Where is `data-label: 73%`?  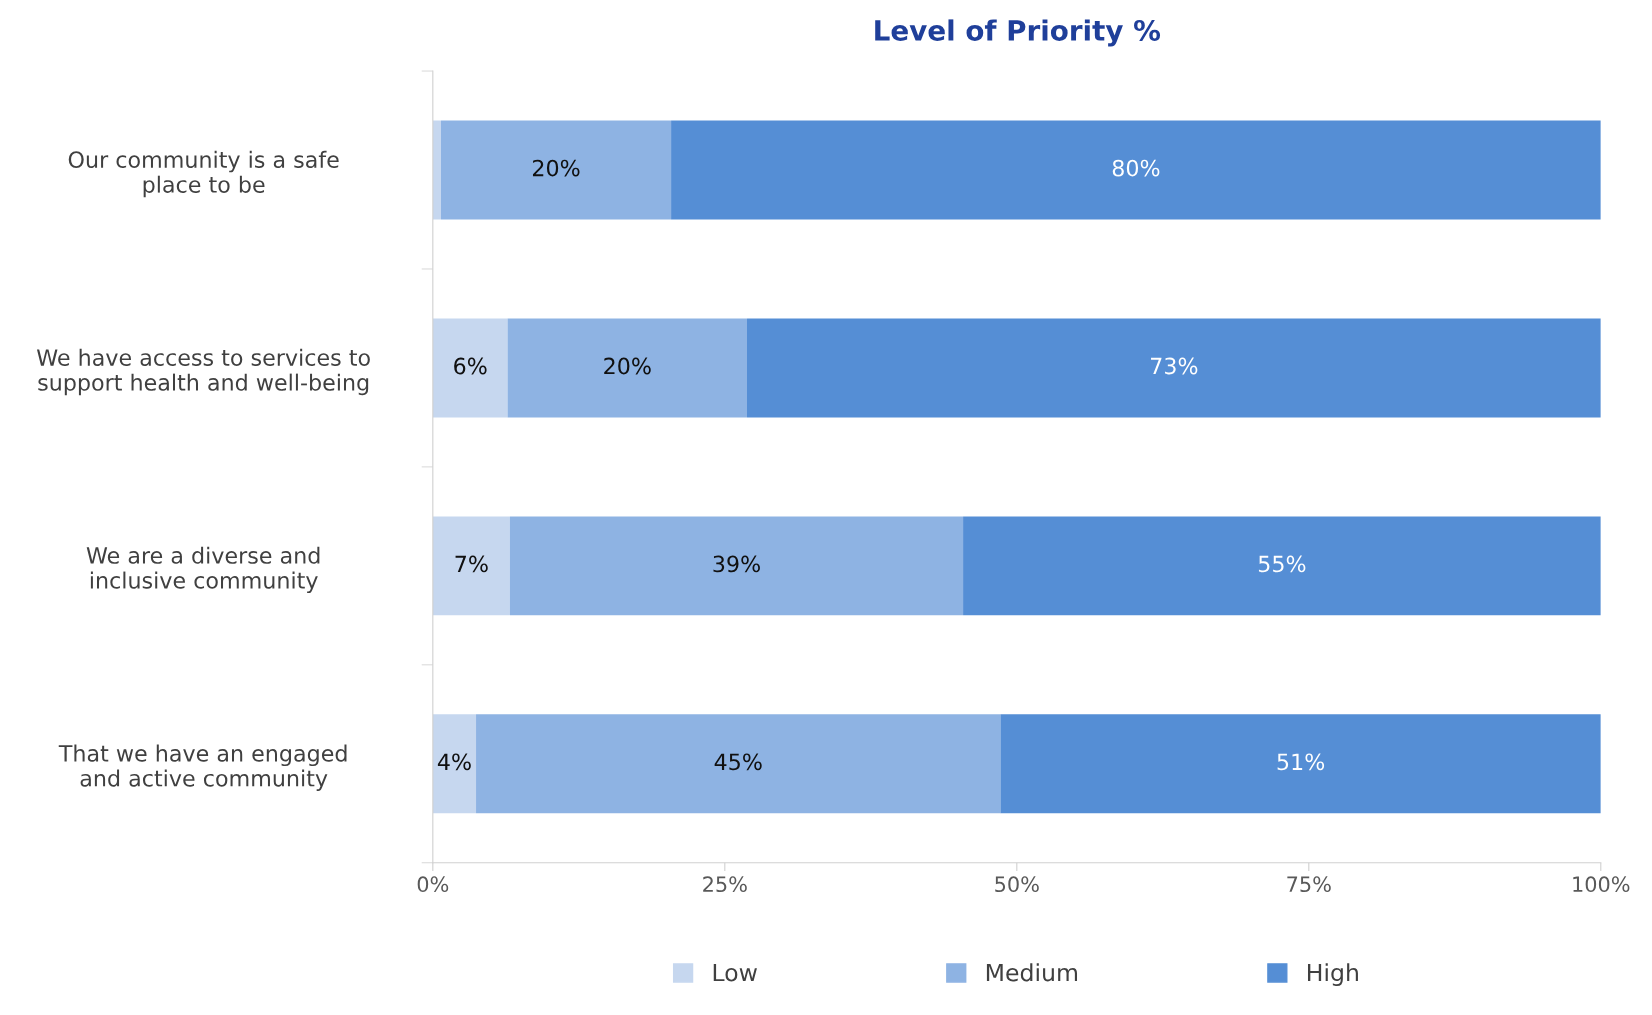 data-label: 73% is located at coordinates (1174, 366).